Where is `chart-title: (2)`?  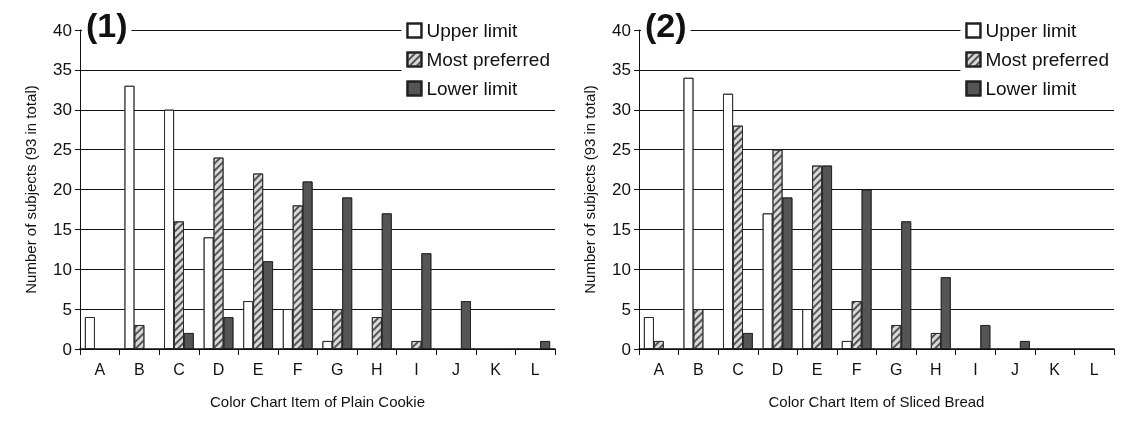
chart-title: (2) is located at coordinates (666, 25).